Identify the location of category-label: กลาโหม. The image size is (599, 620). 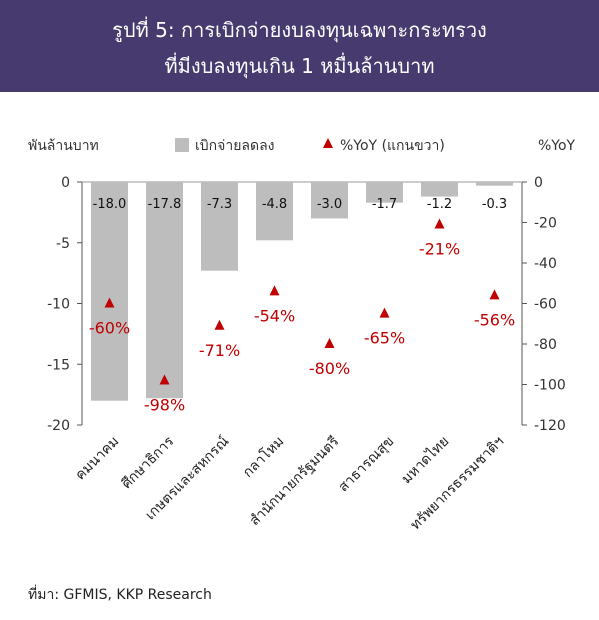
(263, 457).